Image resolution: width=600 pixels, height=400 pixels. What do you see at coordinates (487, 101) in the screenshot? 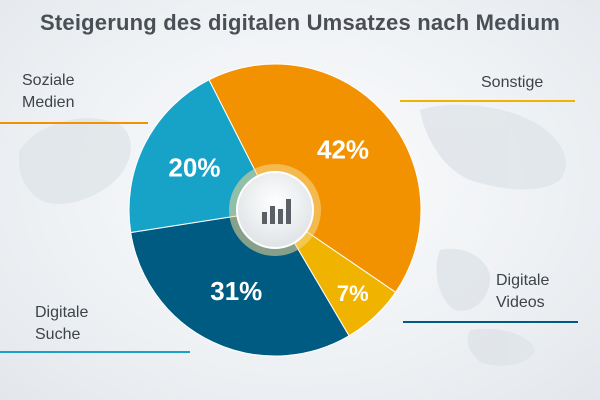
I see `line-sonstige` at bounding box center [487, 101].